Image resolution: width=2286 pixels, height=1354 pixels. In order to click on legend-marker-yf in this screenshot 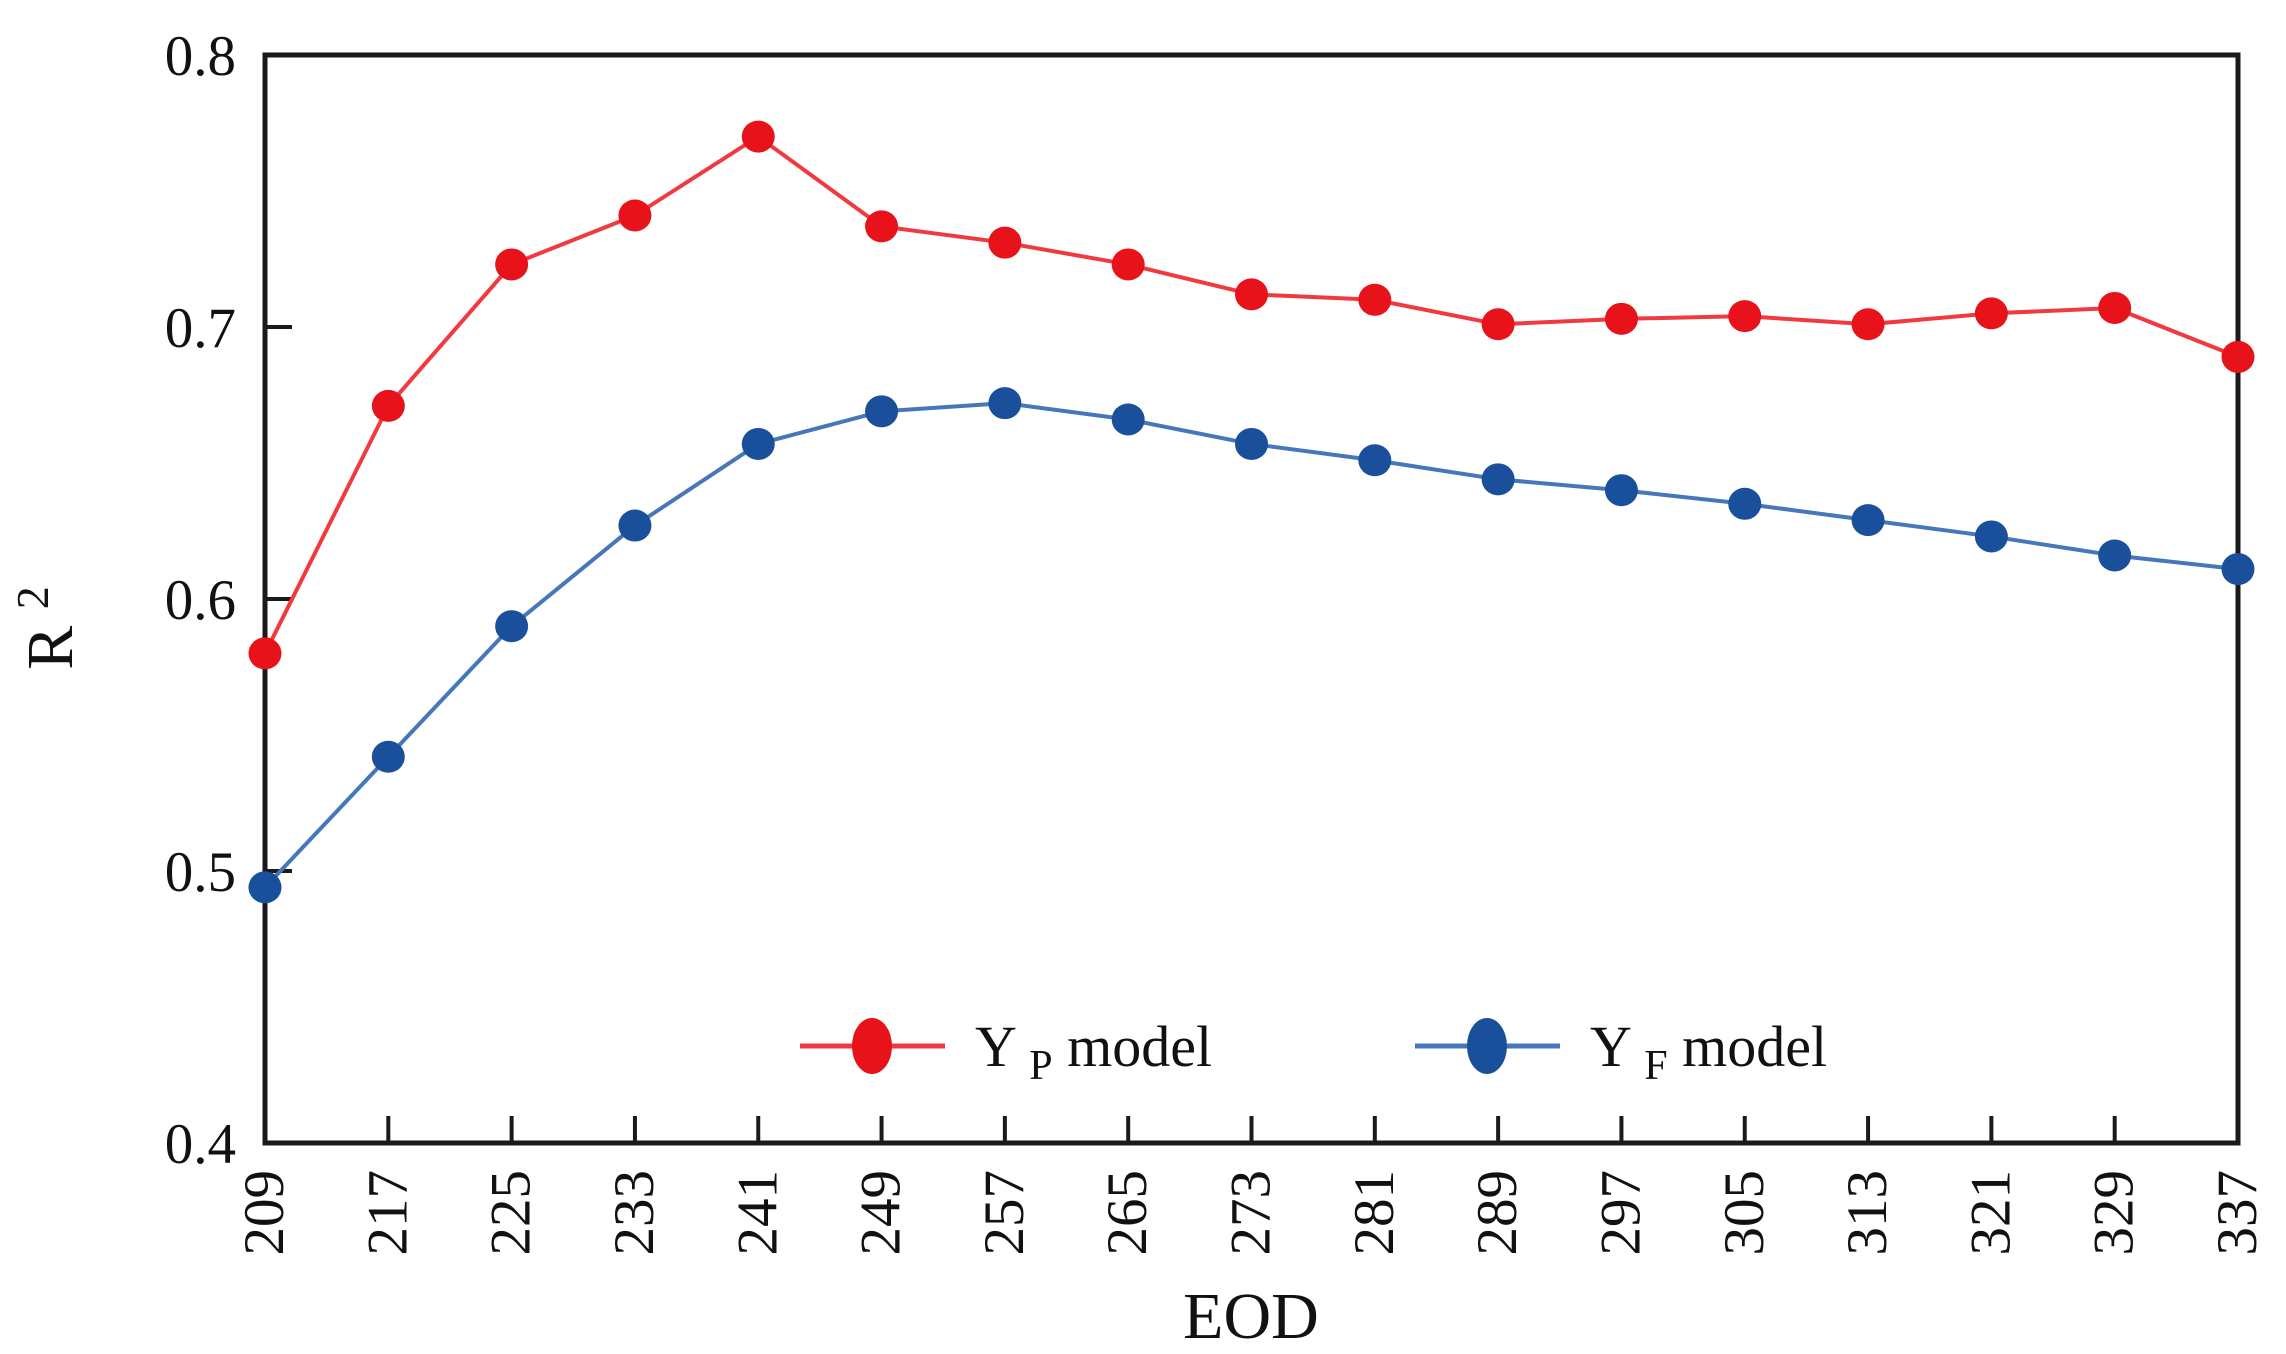, I will do `click(1487, 1046)`.